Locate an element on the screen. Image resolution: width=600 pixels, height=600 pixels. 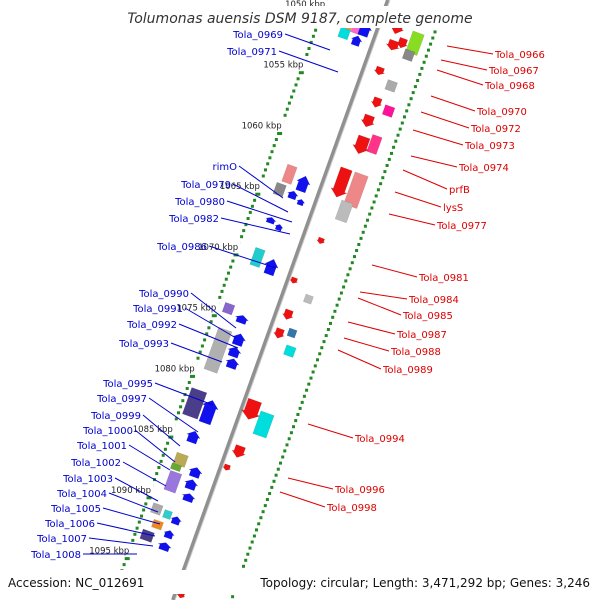
gene-label-forward: Tola_0979 is located at coordinates (205, 185).